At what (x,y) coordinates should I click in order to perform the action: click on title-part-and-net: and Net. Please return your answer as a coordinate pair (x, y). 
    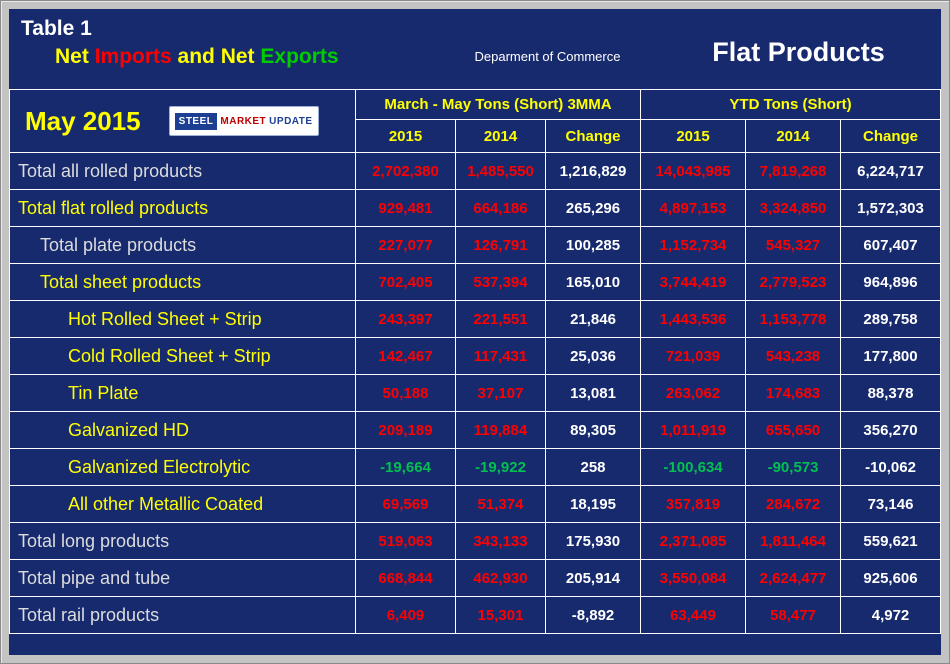
    Looking at the image, I should click on (216, 56).